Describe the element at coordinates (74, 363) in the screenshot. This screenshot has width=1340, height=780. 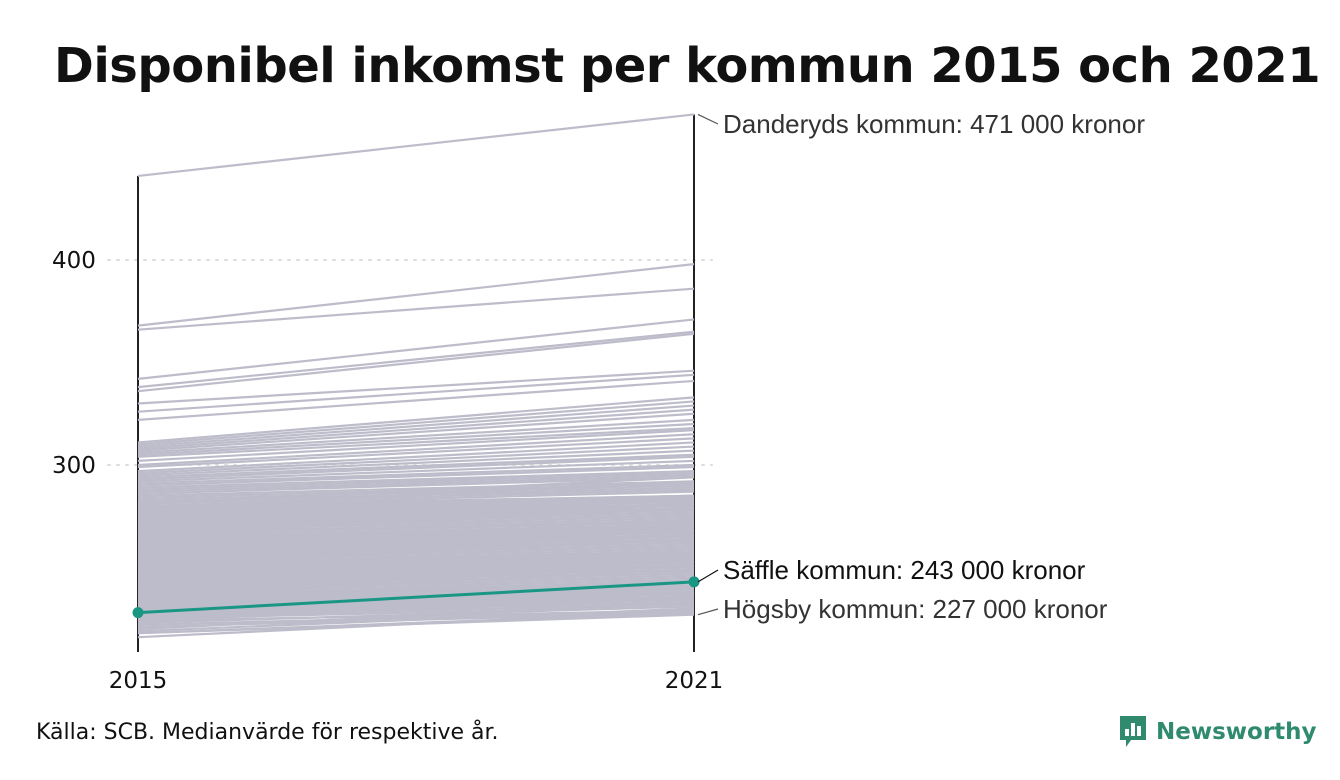
I see `y-axis-ticks: 300 400` at that location.